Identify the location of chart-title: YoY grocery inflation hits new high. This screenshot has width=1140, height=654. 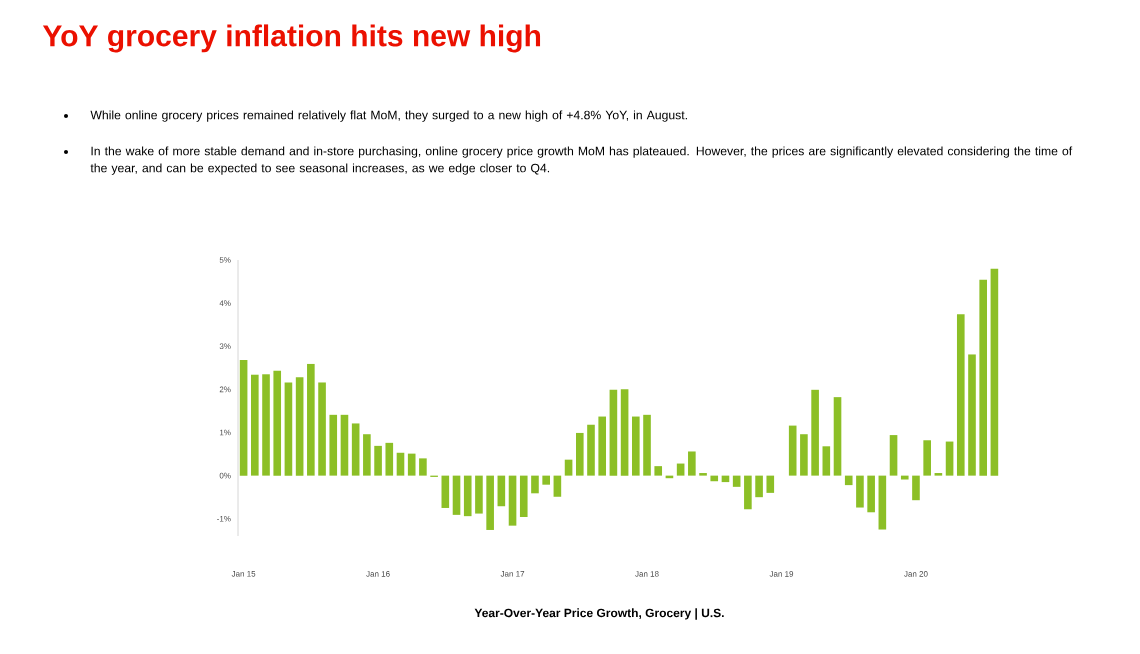
(291, 38).